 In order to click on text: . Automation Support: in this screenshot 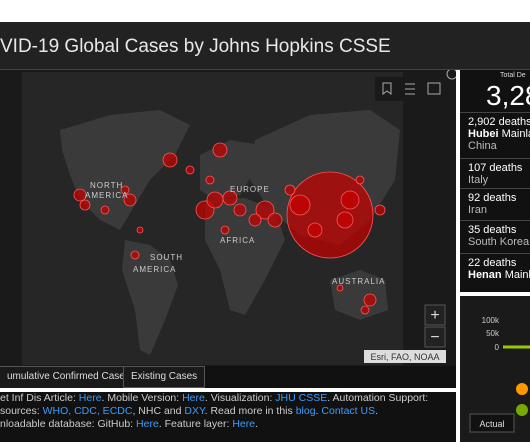, I will do `click(378, 398)`.